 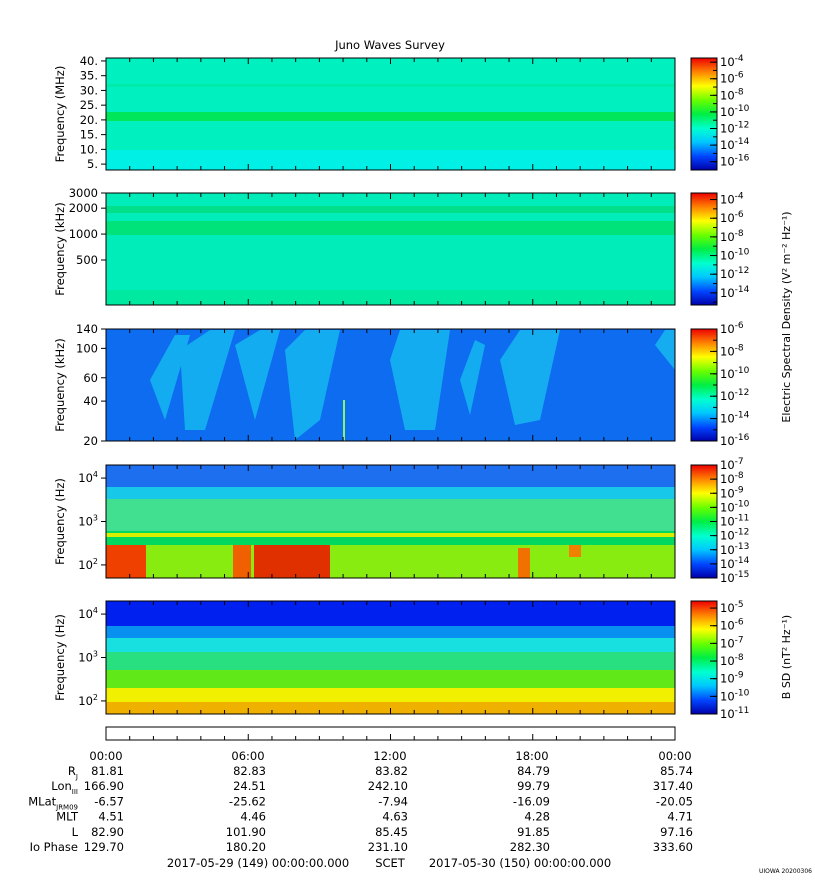 What do you see at coordinates (391, 771) in the screenshot?
I see `ephemeris-value: 83.82` at bounding box center [391, 771].